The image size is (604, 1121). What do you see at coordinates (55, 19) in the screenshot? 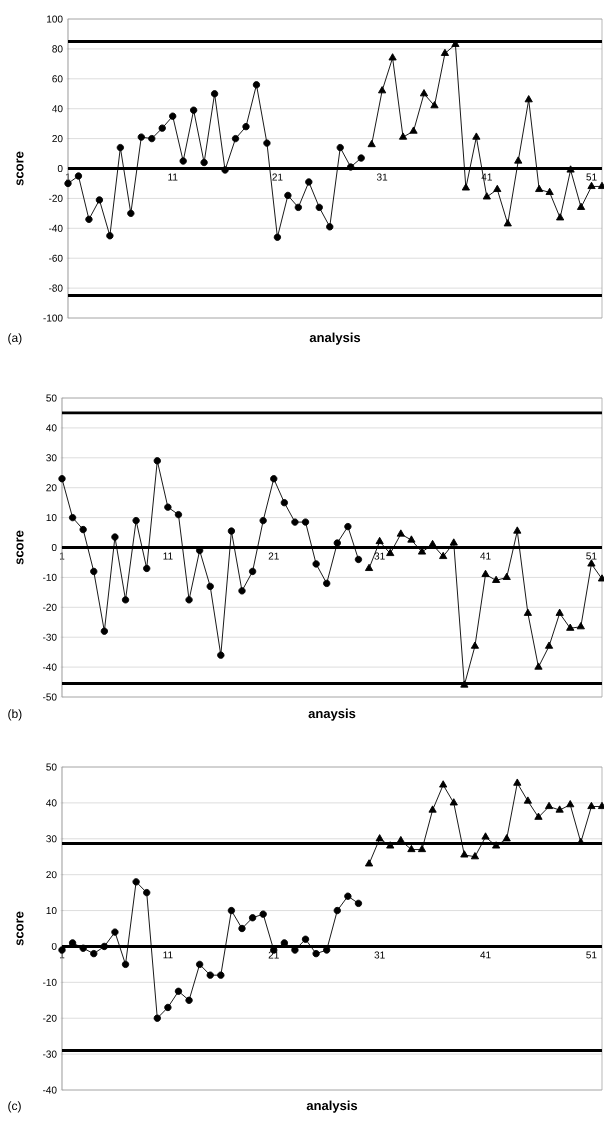
I see `y-tick-label: 100` at bounding box center [55, 19].